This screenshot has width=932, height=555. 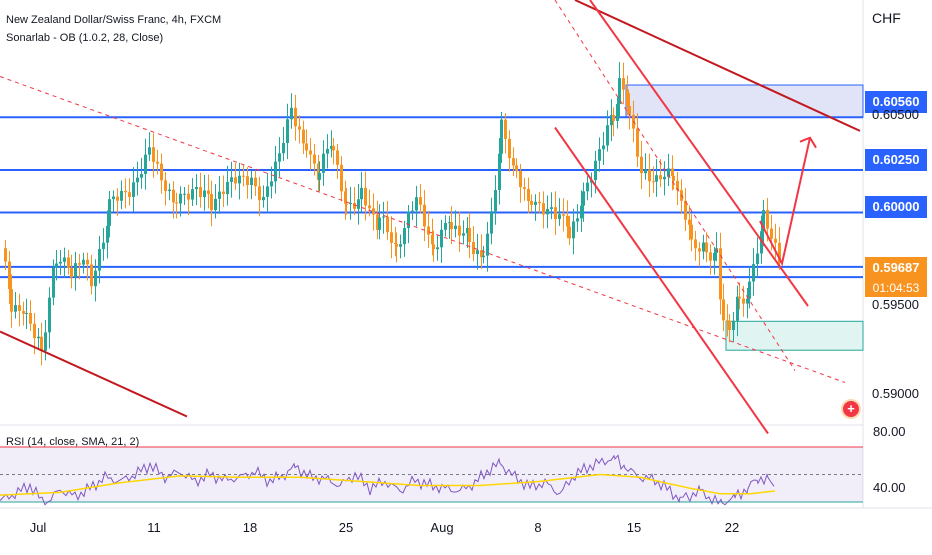 What do you see at coordinates (889, 431) in the screenshot?
I see `rsi-axis-label-upper: 80.00` at bounding box center [889, 431].